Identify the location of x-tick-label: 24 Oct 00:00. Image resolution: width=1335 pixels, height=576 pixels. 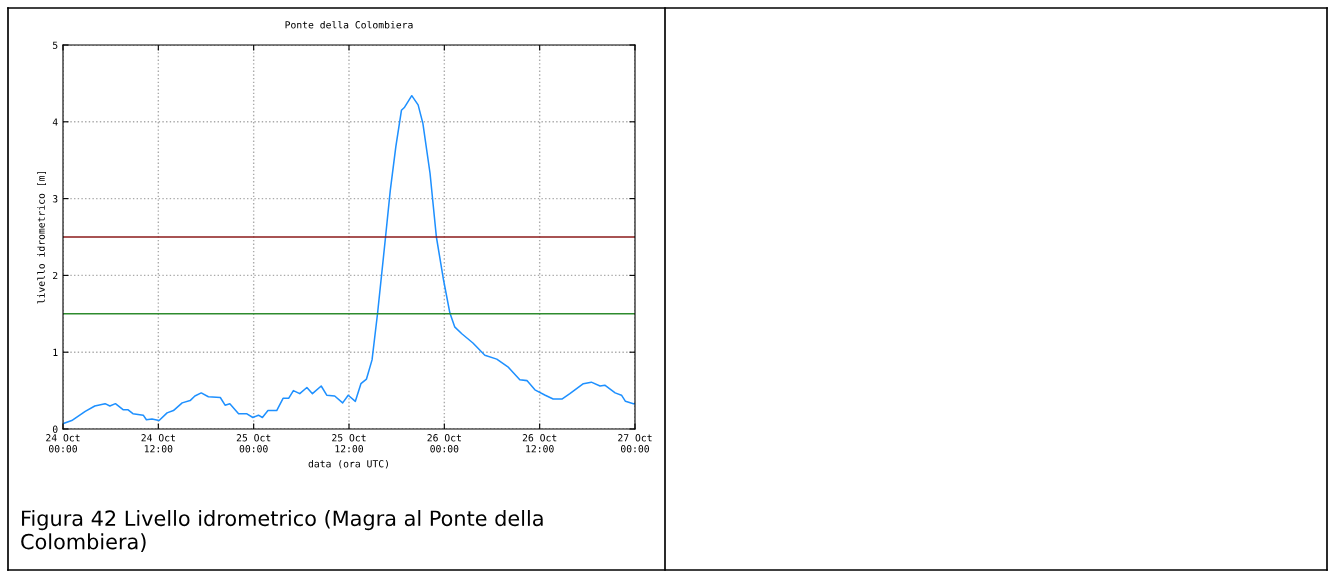
(63, 443).